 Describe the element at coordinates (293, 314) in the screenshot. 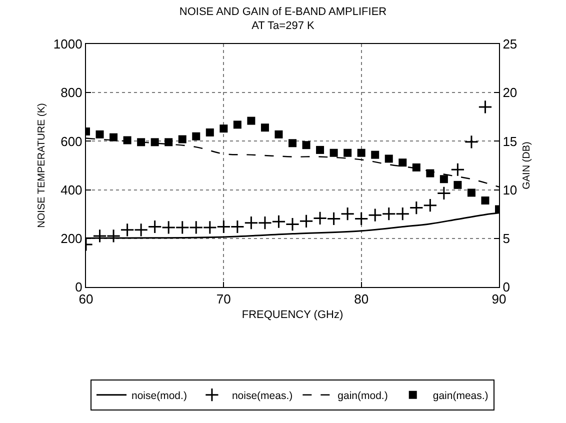

I see `x-axis-title: FREQUENCY (GHz)` at that location.